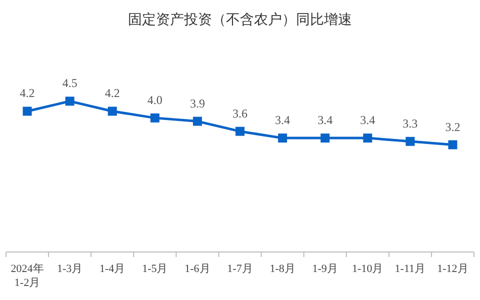 The image size is (480, 300). Describe the element at coordinates (452, 269) in the screenshot. I see `x-tick-label: 1-12月` at that location.